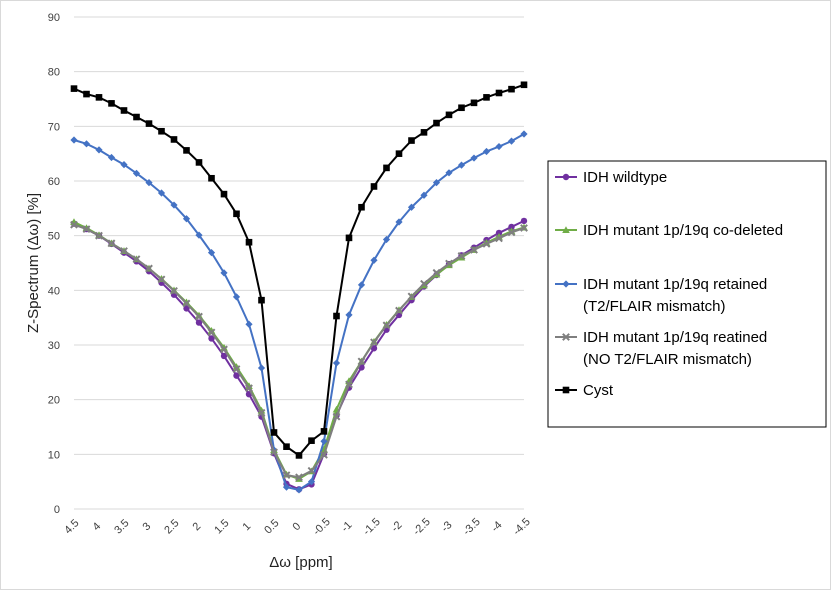 The width and height of the screenshot is (831, 596). Describe the element at coordinates (322, 527) in the screenshot. I see `x-tick-label: -0.5` at that location.